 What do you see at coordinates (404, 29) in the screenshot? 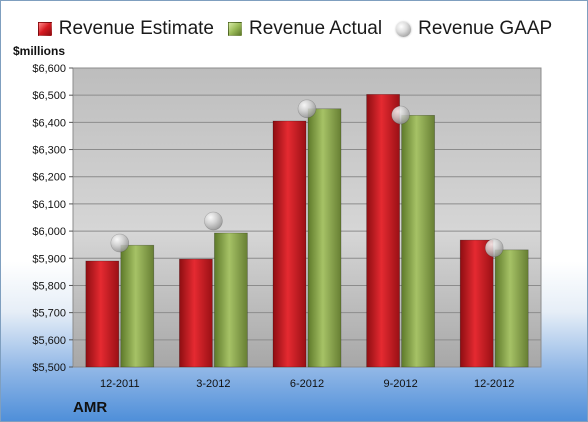
I see `legend-swatch-gaap` at bounding box center [404, 29].